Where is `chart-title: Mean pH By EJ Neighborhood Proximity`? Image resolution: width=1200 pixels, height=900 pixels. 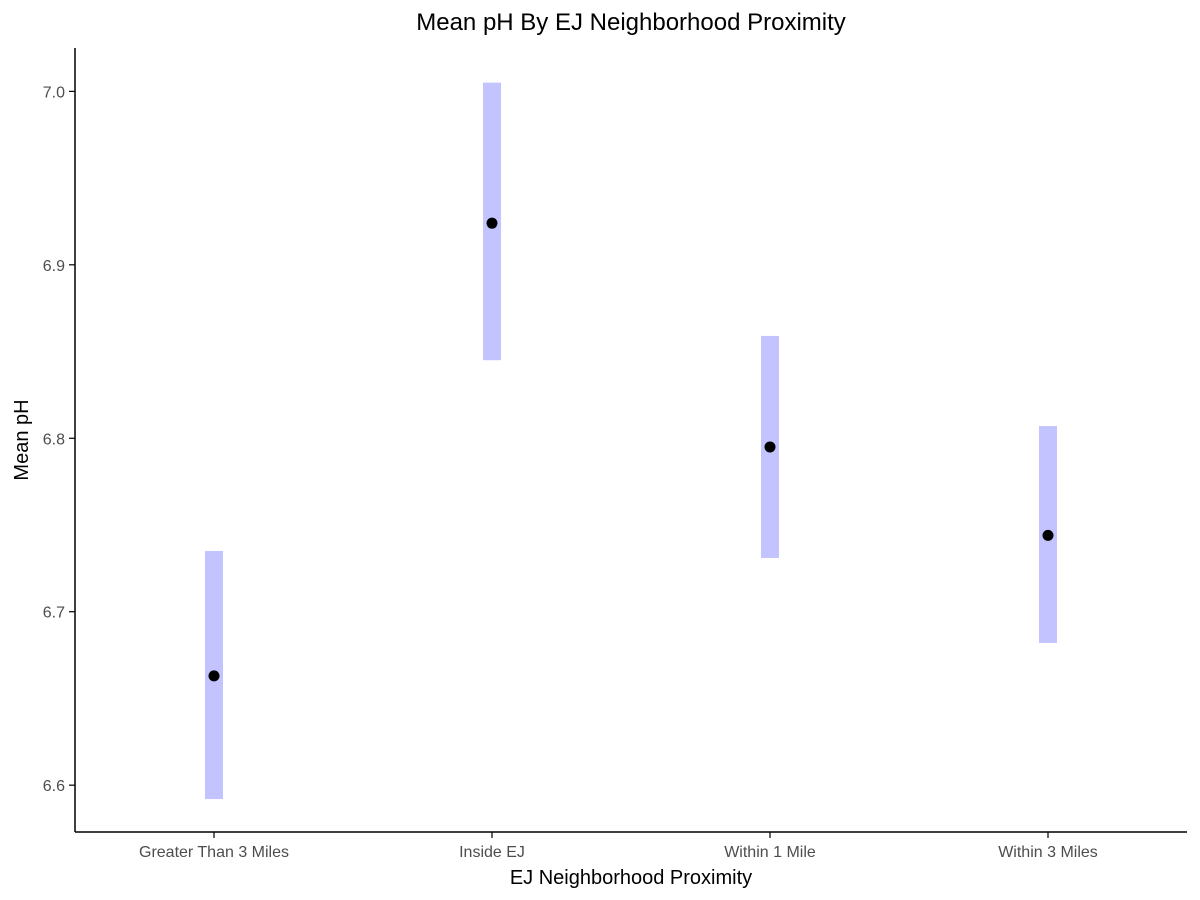 chart-title: Mean pH By EJ Neighborhood Proximity is located at coordinates (631, 22).